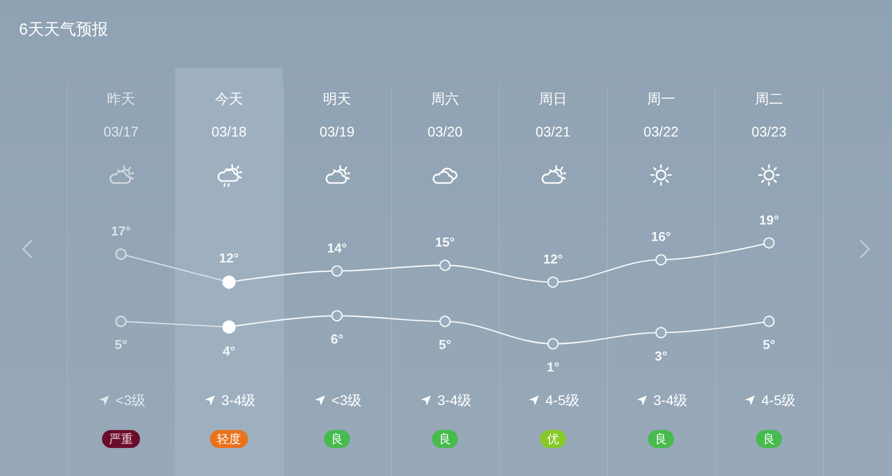 This screenshot has height=476, width=892. Describe the element at coordinates (661, 236) in the screenshot. I see `data-label: 16°` at that location.